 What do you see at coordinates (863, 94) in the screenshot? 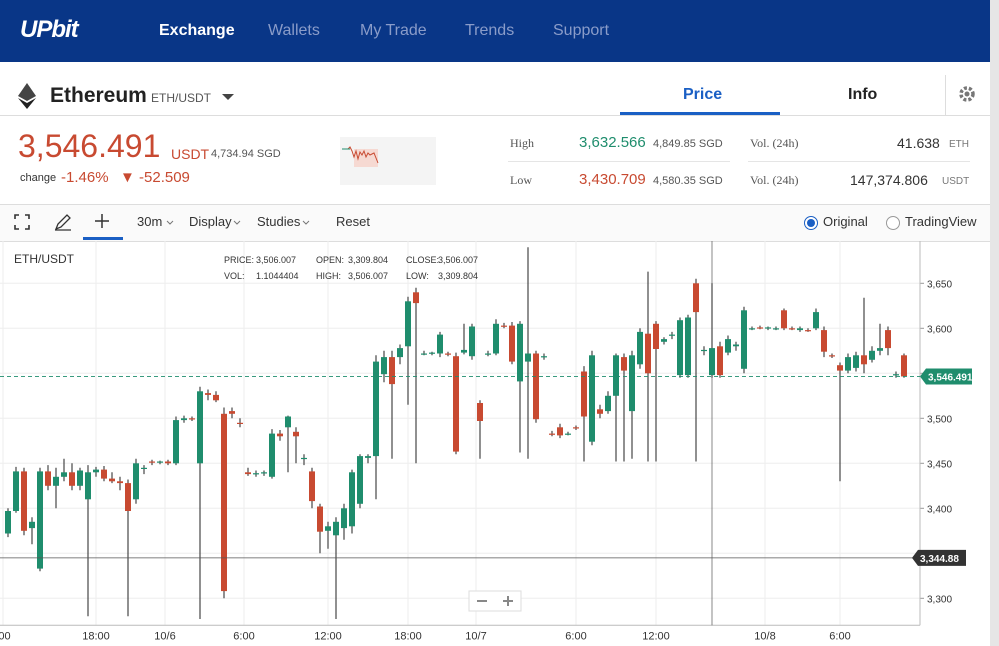
I see `tab-info: Info` at bounding box center [863, 94].